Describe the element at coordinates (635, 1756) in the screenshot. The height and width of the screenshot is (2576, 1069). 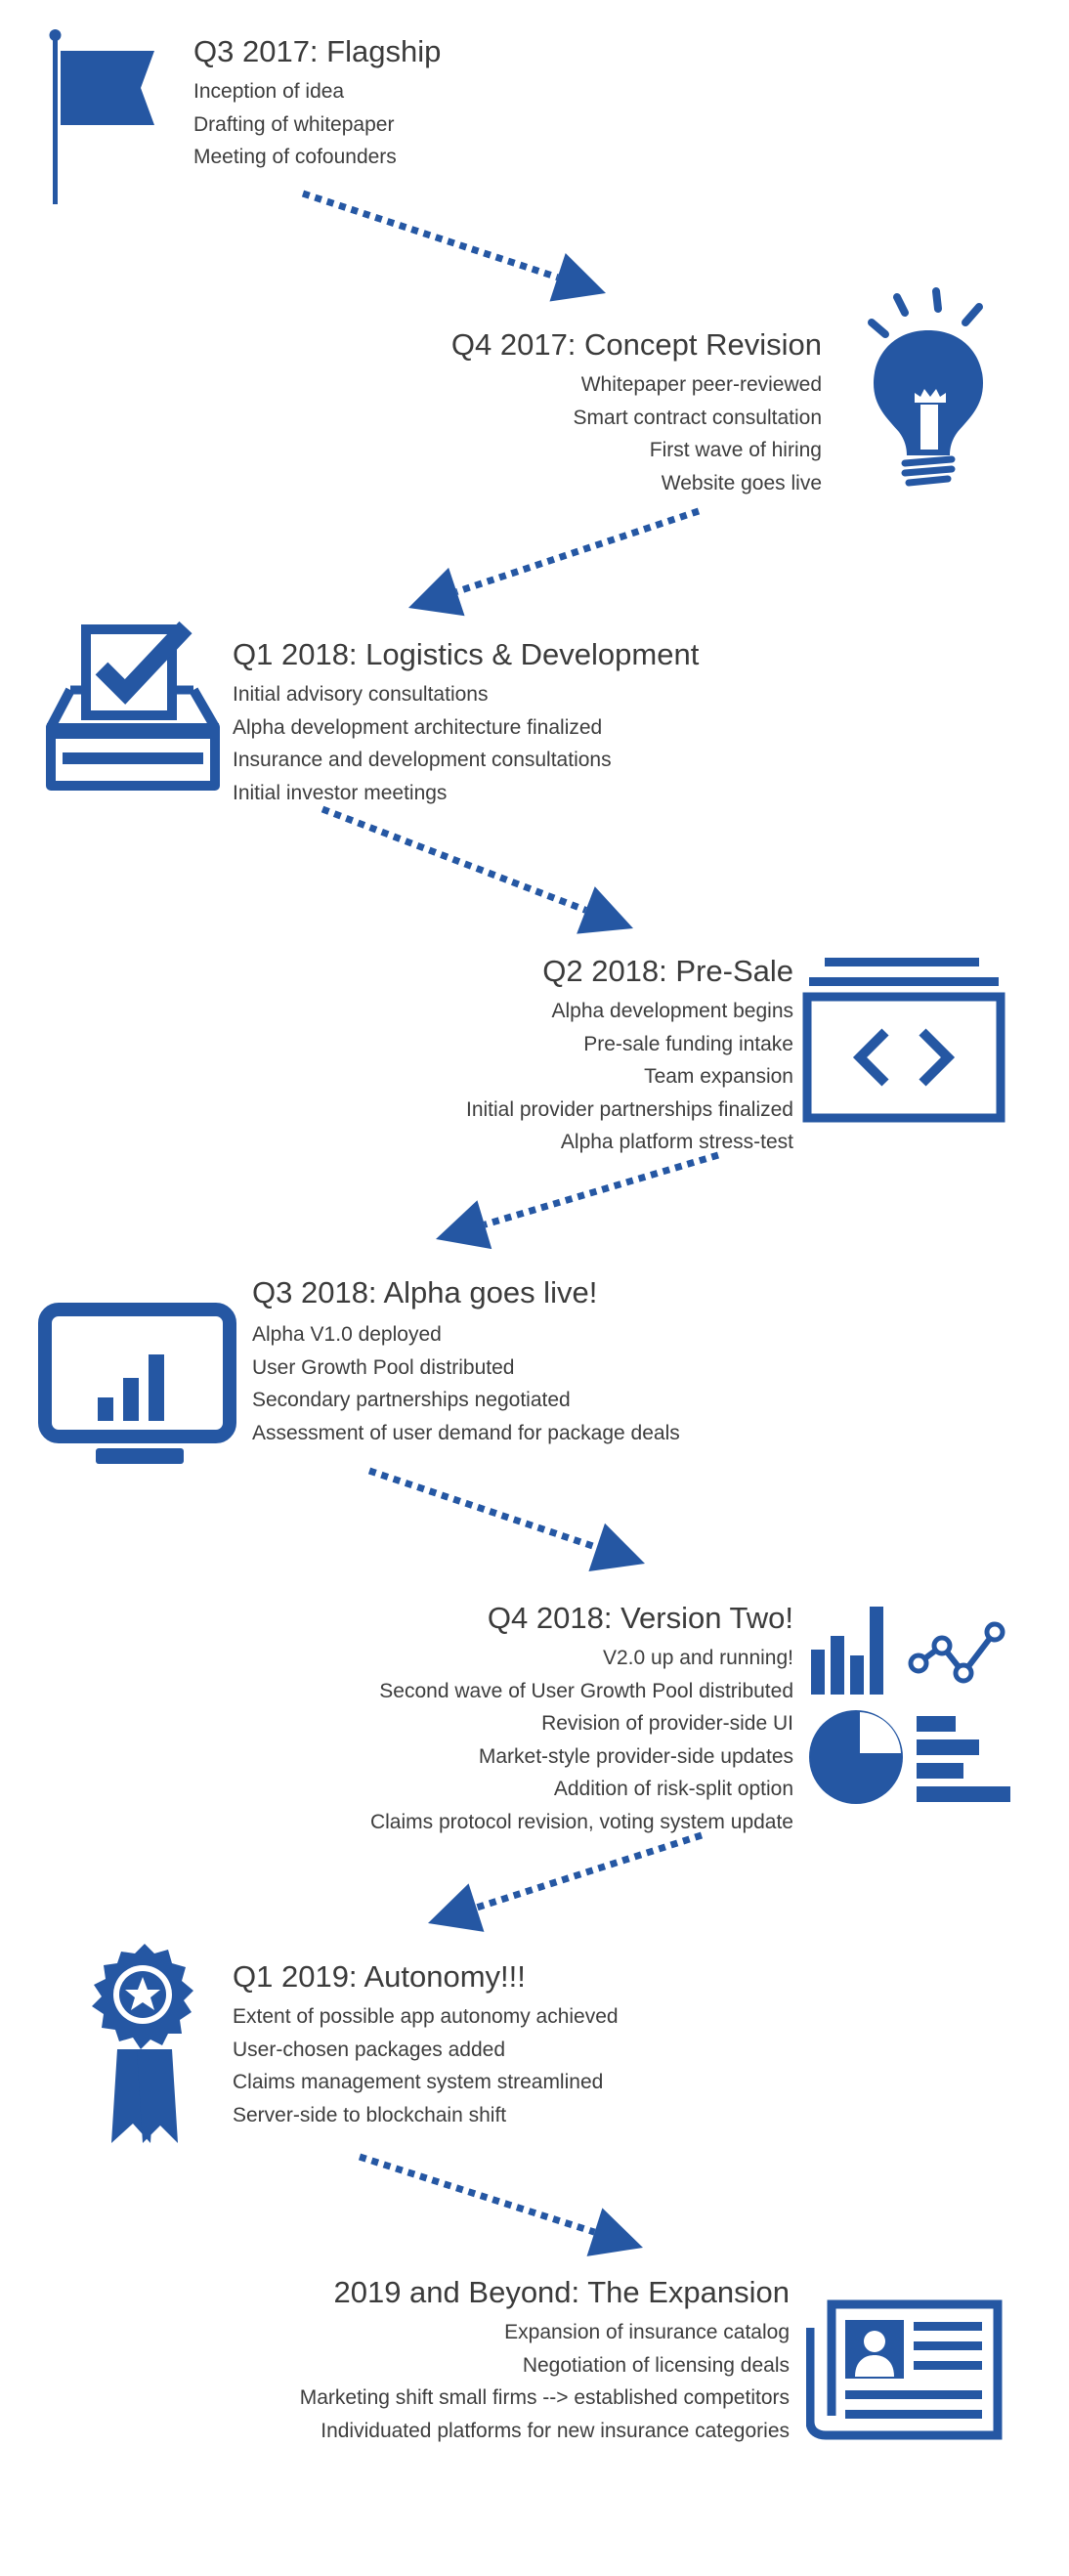
I see `milestone-item: Market-style provider-side updates` at that location.